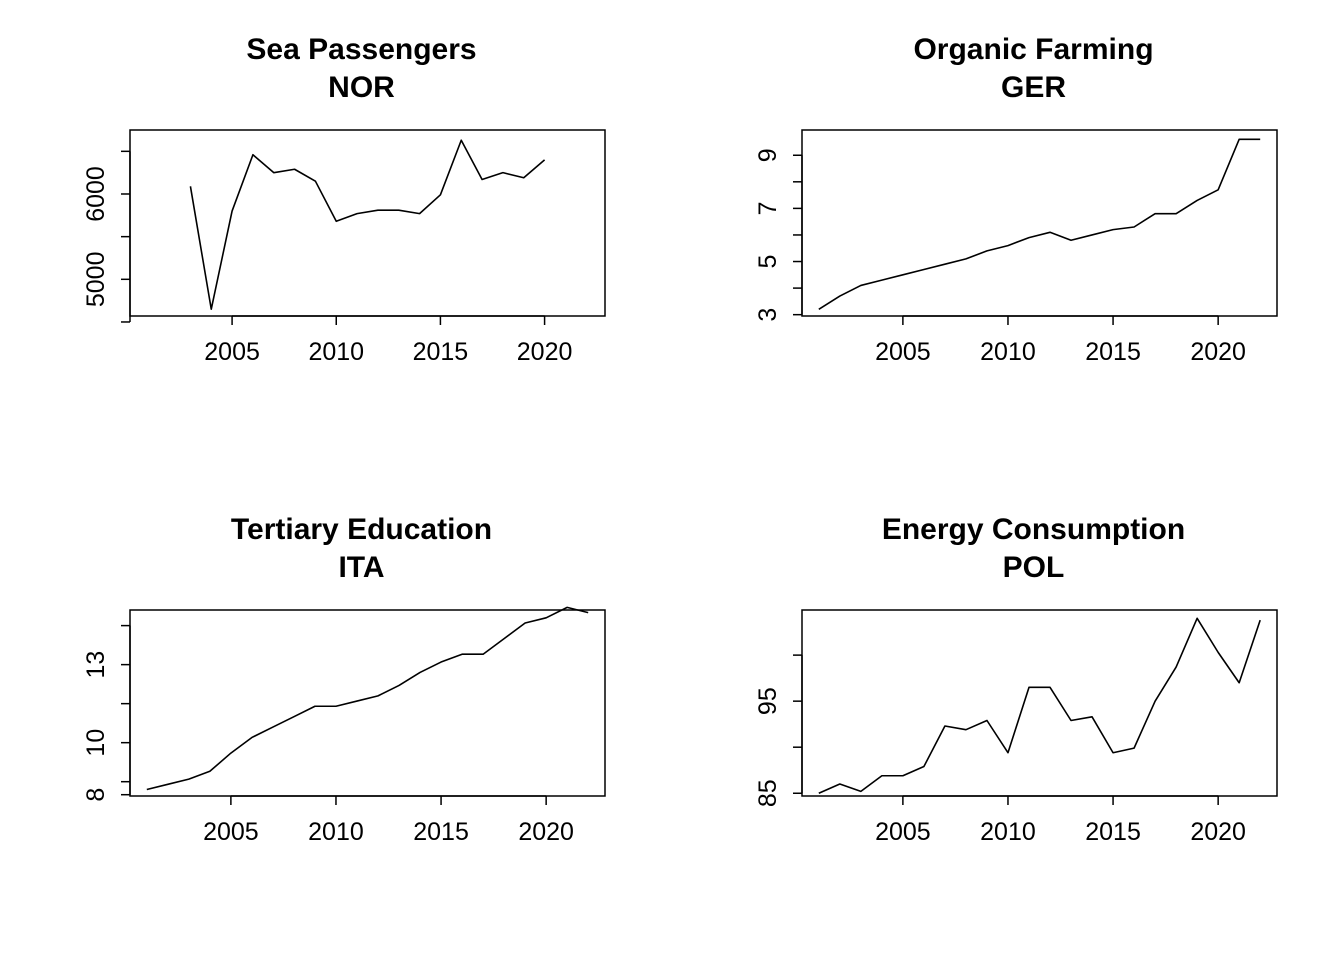 Image resolution: width=1344 pixels, height=960 pixels. What do you see at coordinates (106, 236) in the screenshot?
I see `y-axis: 5000 6000` at bounding box center [106, 236].